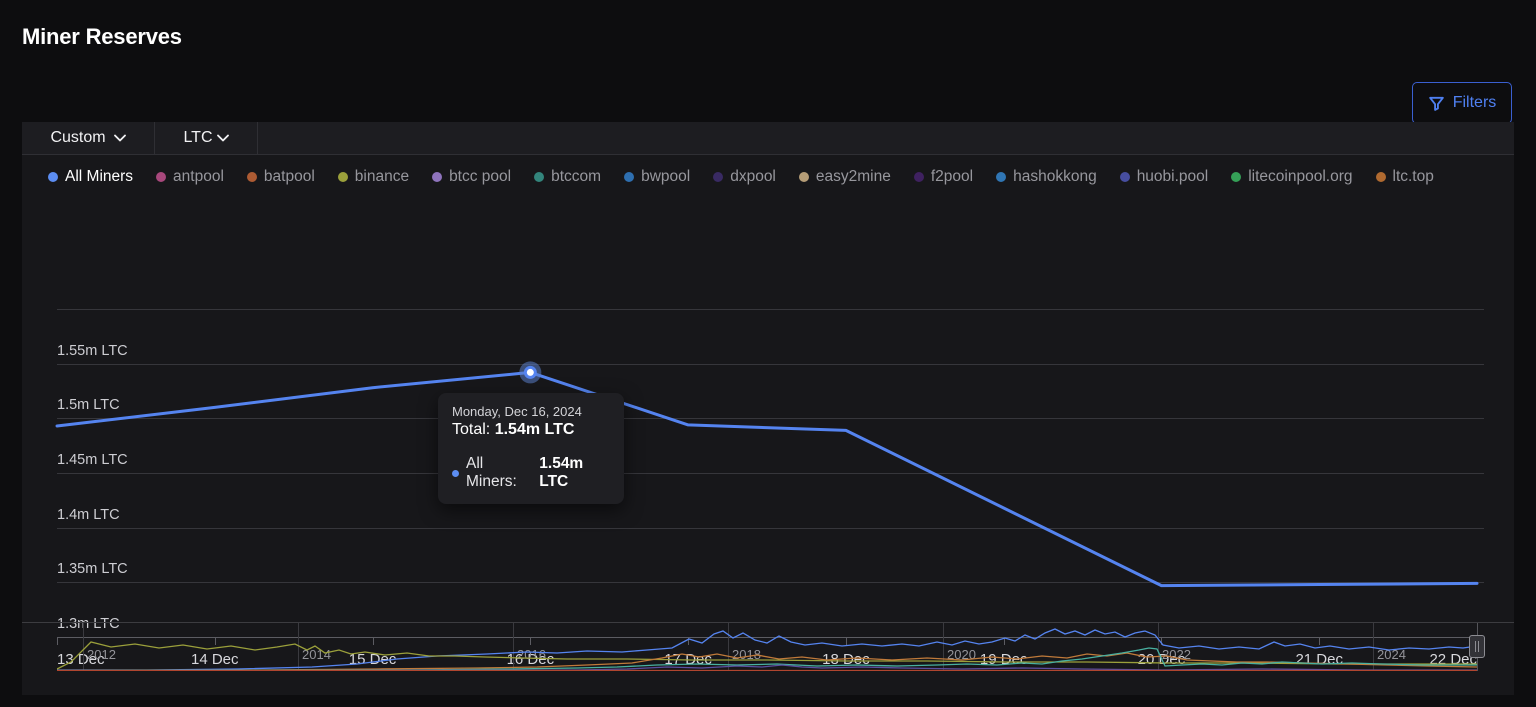  I want to click on navigator-handle-icon, so click(1477, 646).